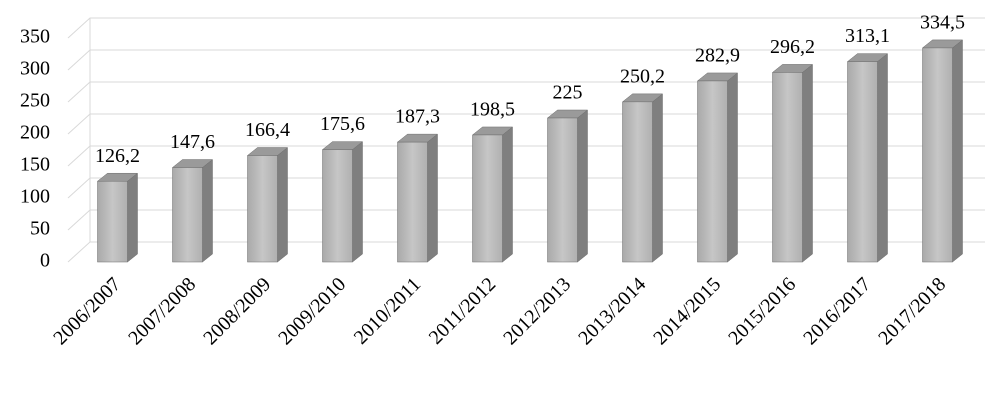  I want to click on y-tick-label: 250, so click(35, 101).